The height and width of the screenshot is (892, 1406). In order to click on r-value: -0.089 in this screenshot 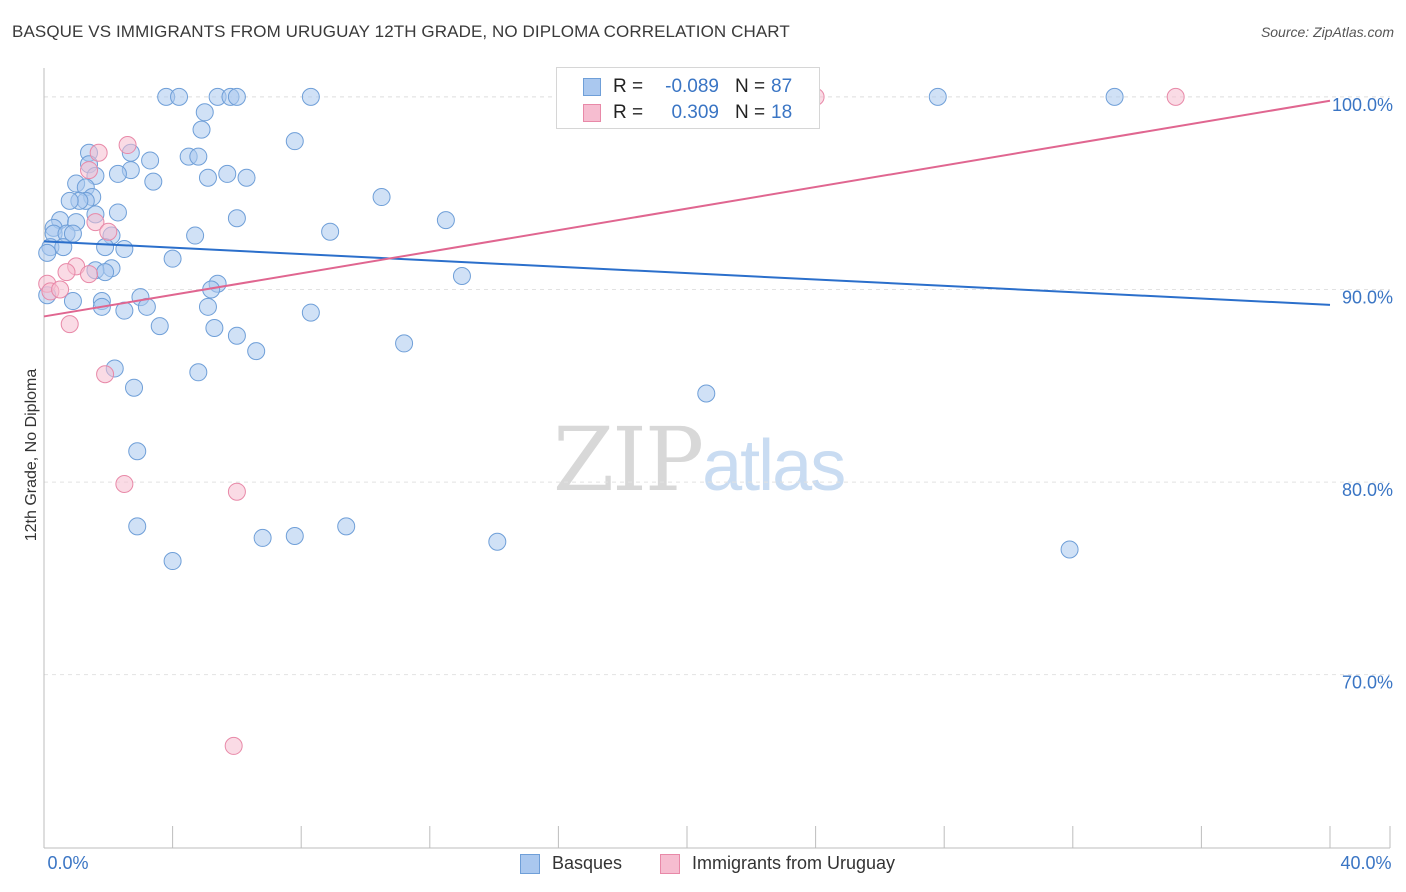, I will do `click(692, 86)`.